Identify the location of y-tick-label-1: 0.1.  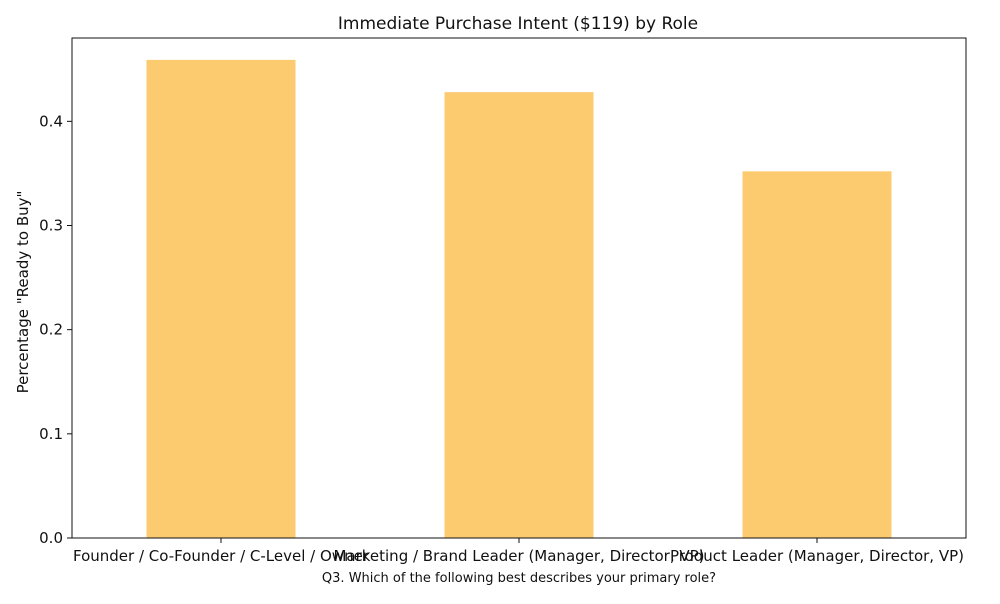
(51, 434).